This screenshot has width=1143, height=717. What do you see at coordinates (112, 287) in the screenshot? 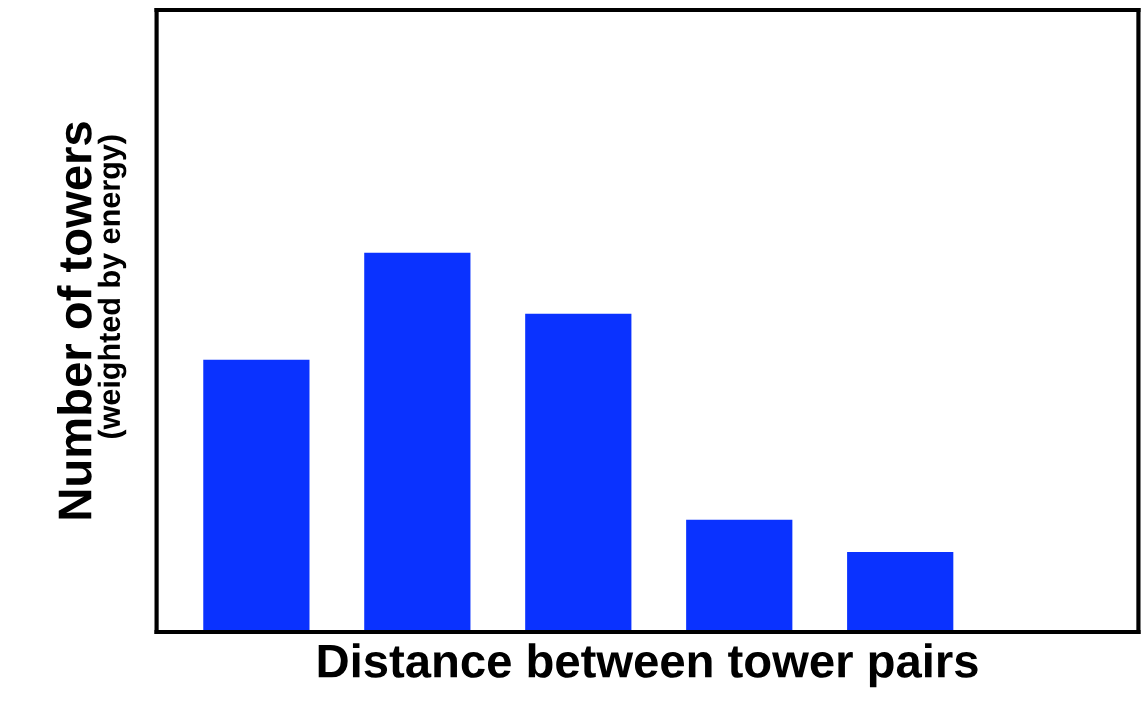
I see `text: (weighted by energy)` at bounding box center [112, 287].